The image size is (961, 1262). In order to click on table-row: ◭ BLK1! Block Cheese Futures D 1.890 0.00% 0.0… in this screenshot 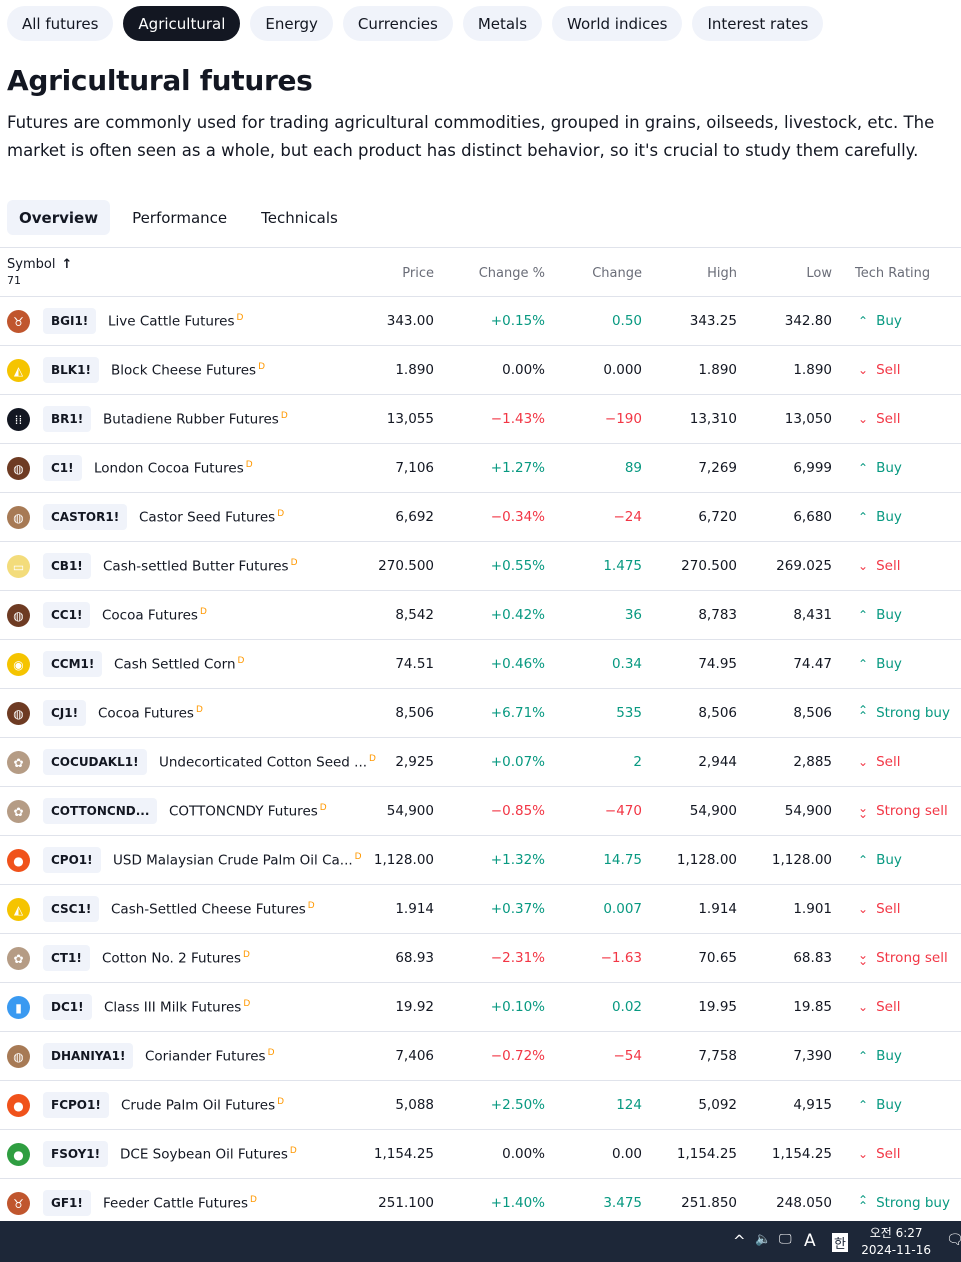, I will do `click(480, 370)`.